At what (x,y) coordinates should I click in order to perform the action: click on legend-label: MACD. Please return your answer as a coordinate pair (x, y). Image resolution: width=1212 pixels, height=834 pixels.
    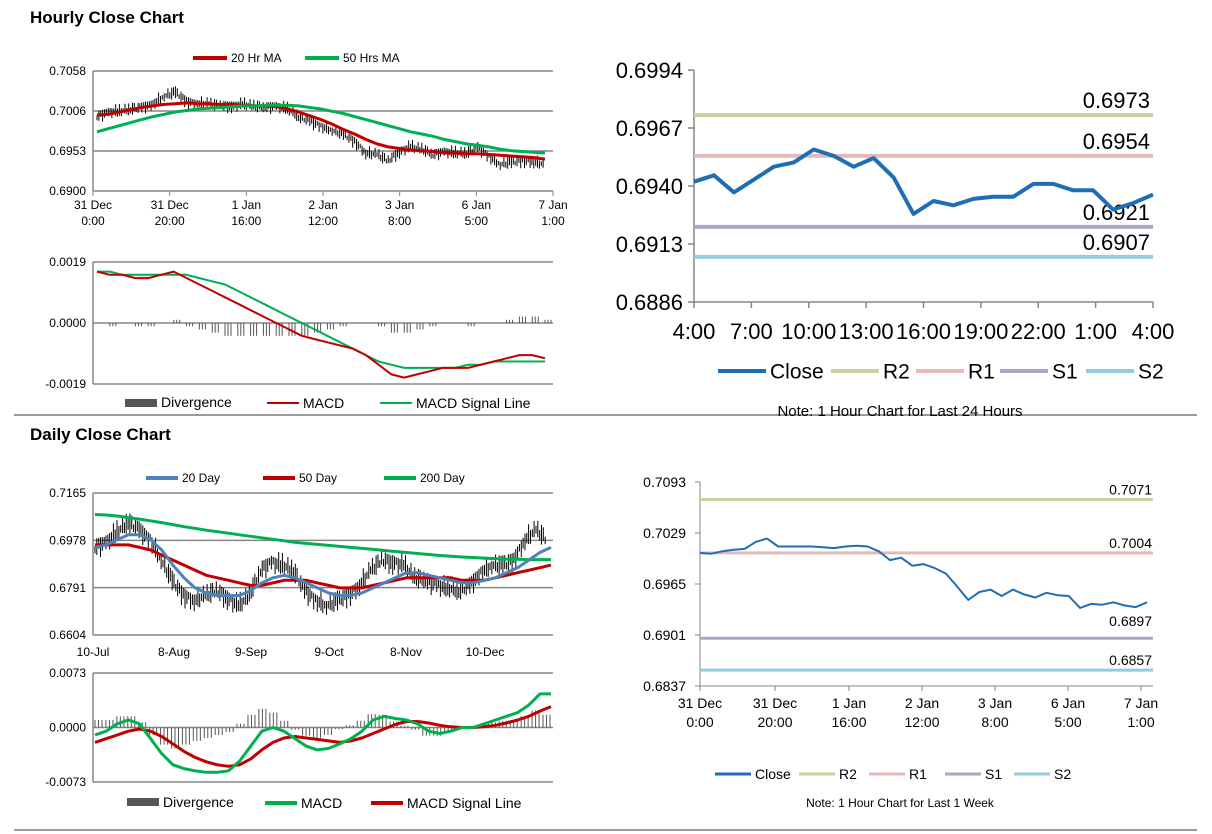
    Looking at the image, I should click on (321, 803).